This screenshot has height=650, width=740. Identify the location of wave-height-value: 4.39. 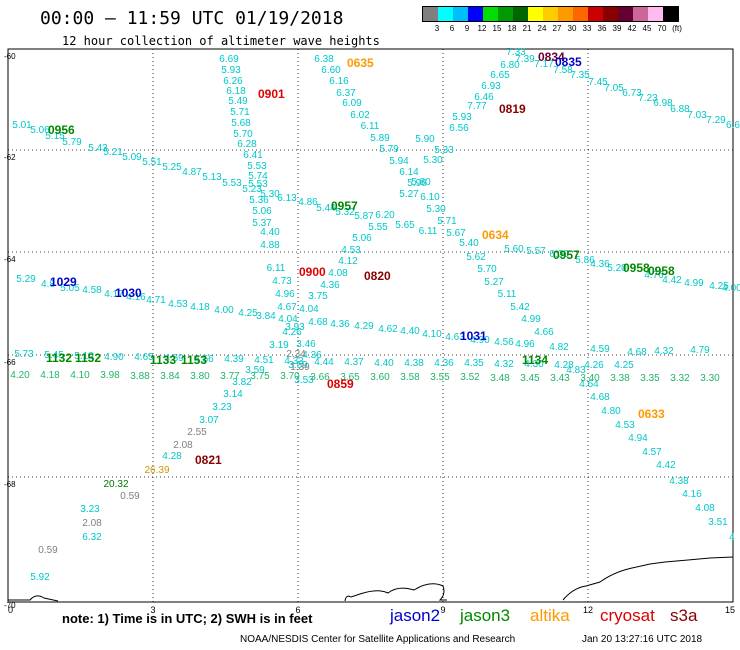
(234, 359).